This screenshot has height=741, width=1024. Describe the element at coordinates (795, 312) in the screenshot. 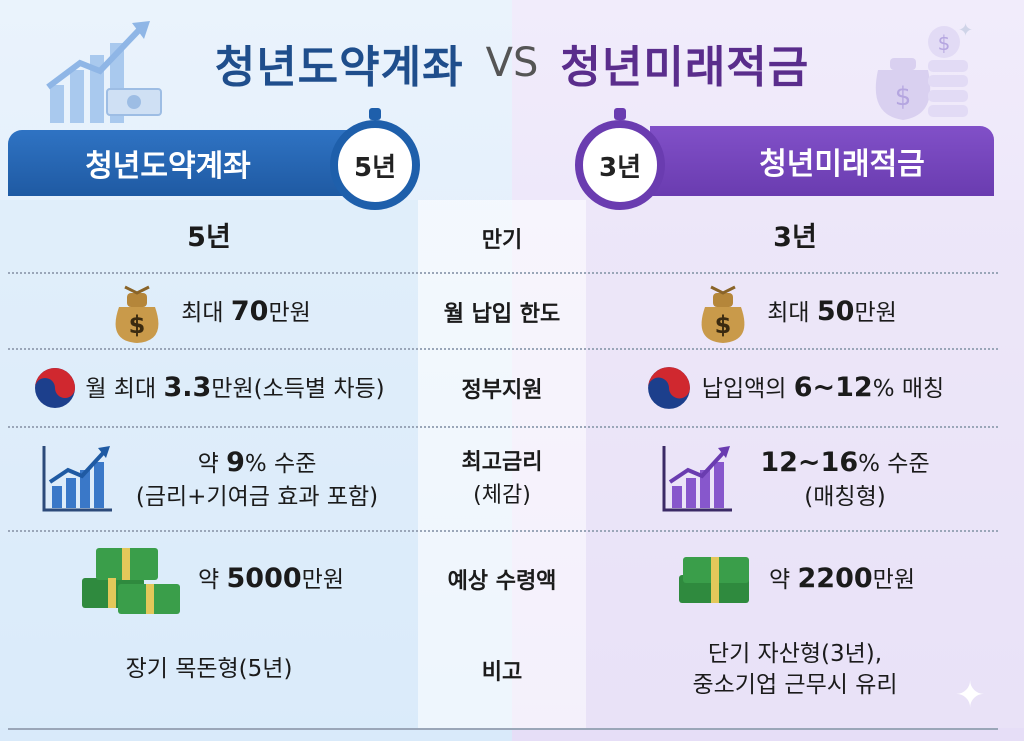

I see `row-deposit-right: $ 최대 50만원` at that location.